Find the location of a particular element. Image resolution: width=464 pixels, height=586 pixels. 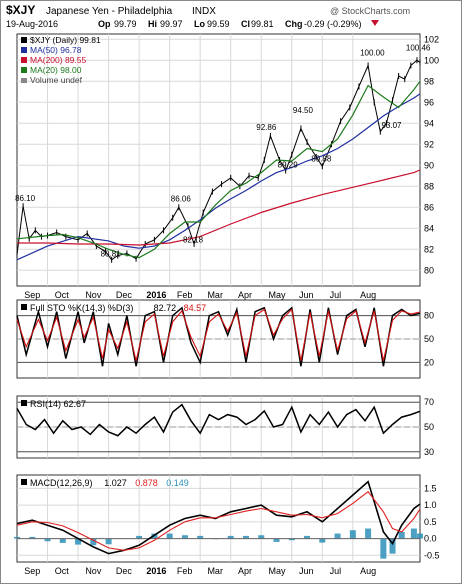

price-ytick-9: 98 is located at coordinates (429, 81).